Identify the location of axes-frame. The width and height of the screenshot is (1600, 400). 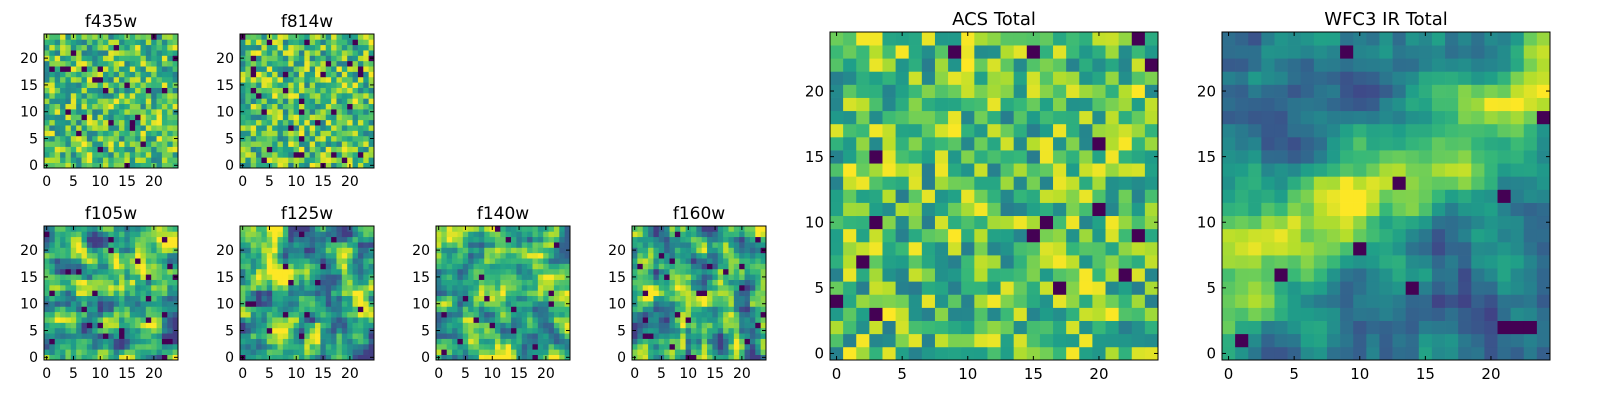
(307, 101).